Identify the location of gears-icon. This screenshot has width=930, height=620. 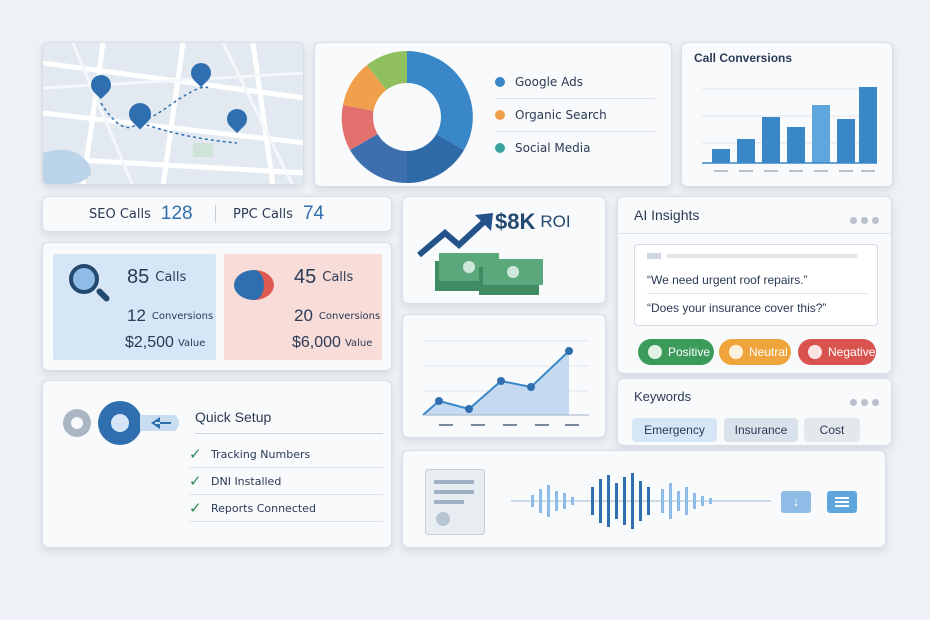
(121, 423).